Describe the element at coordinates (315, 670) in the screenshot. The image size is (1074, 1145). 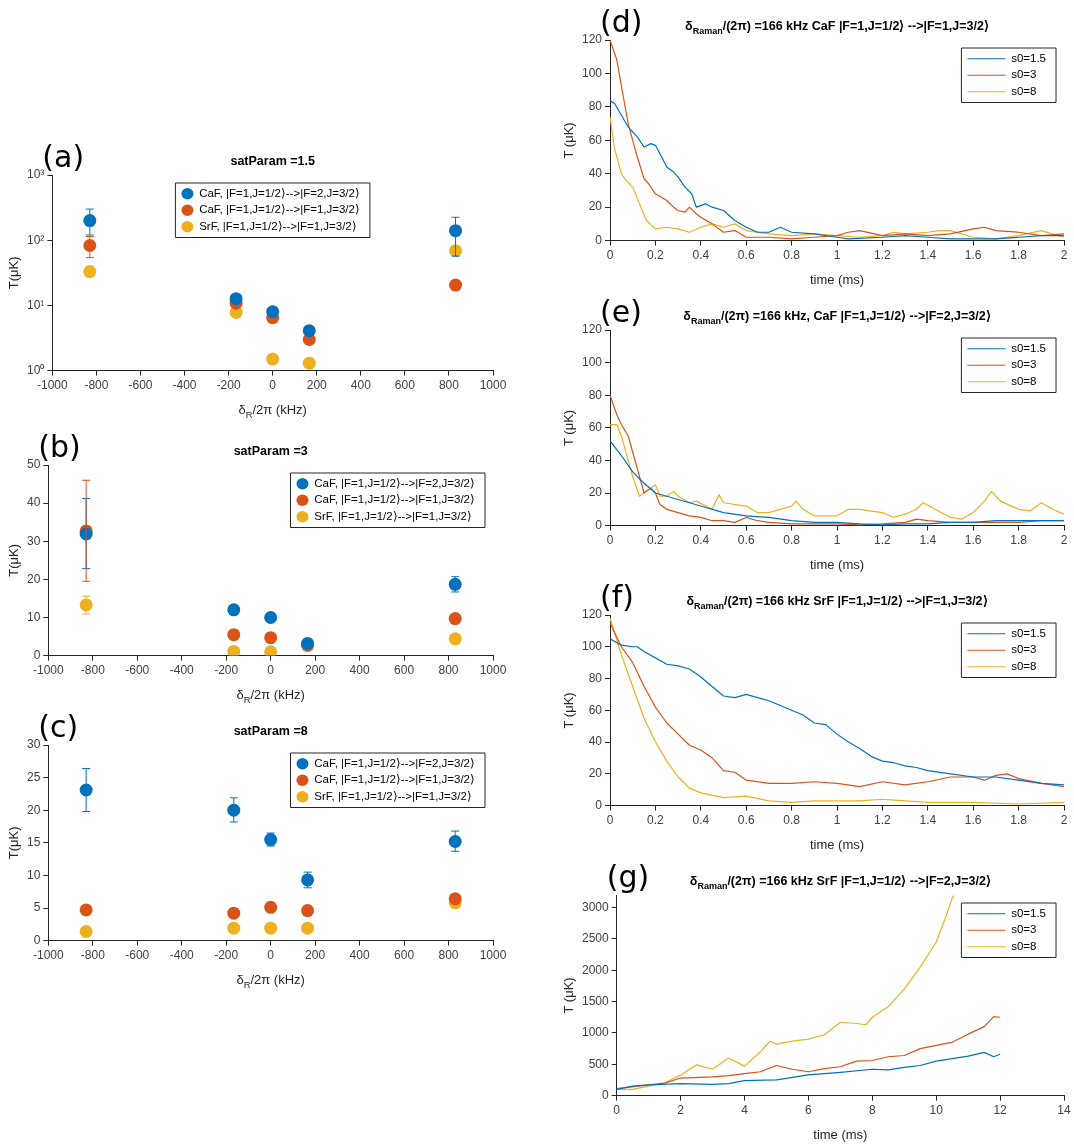
I see `x-tick-label: 200` at that location.